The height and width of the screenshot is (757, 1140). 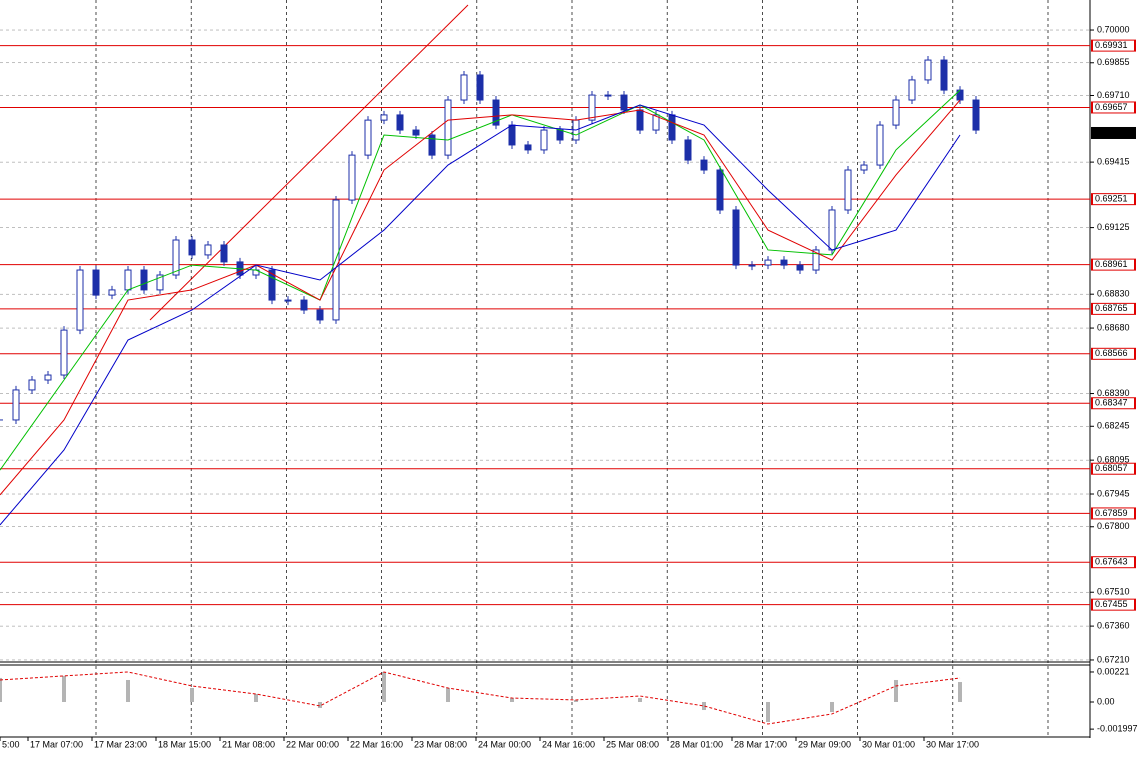 What do you see at coordinates (1113, 460) in the screenshot?
I see `y-tick-label: 0.68095` at bounding box center [1113, 460].